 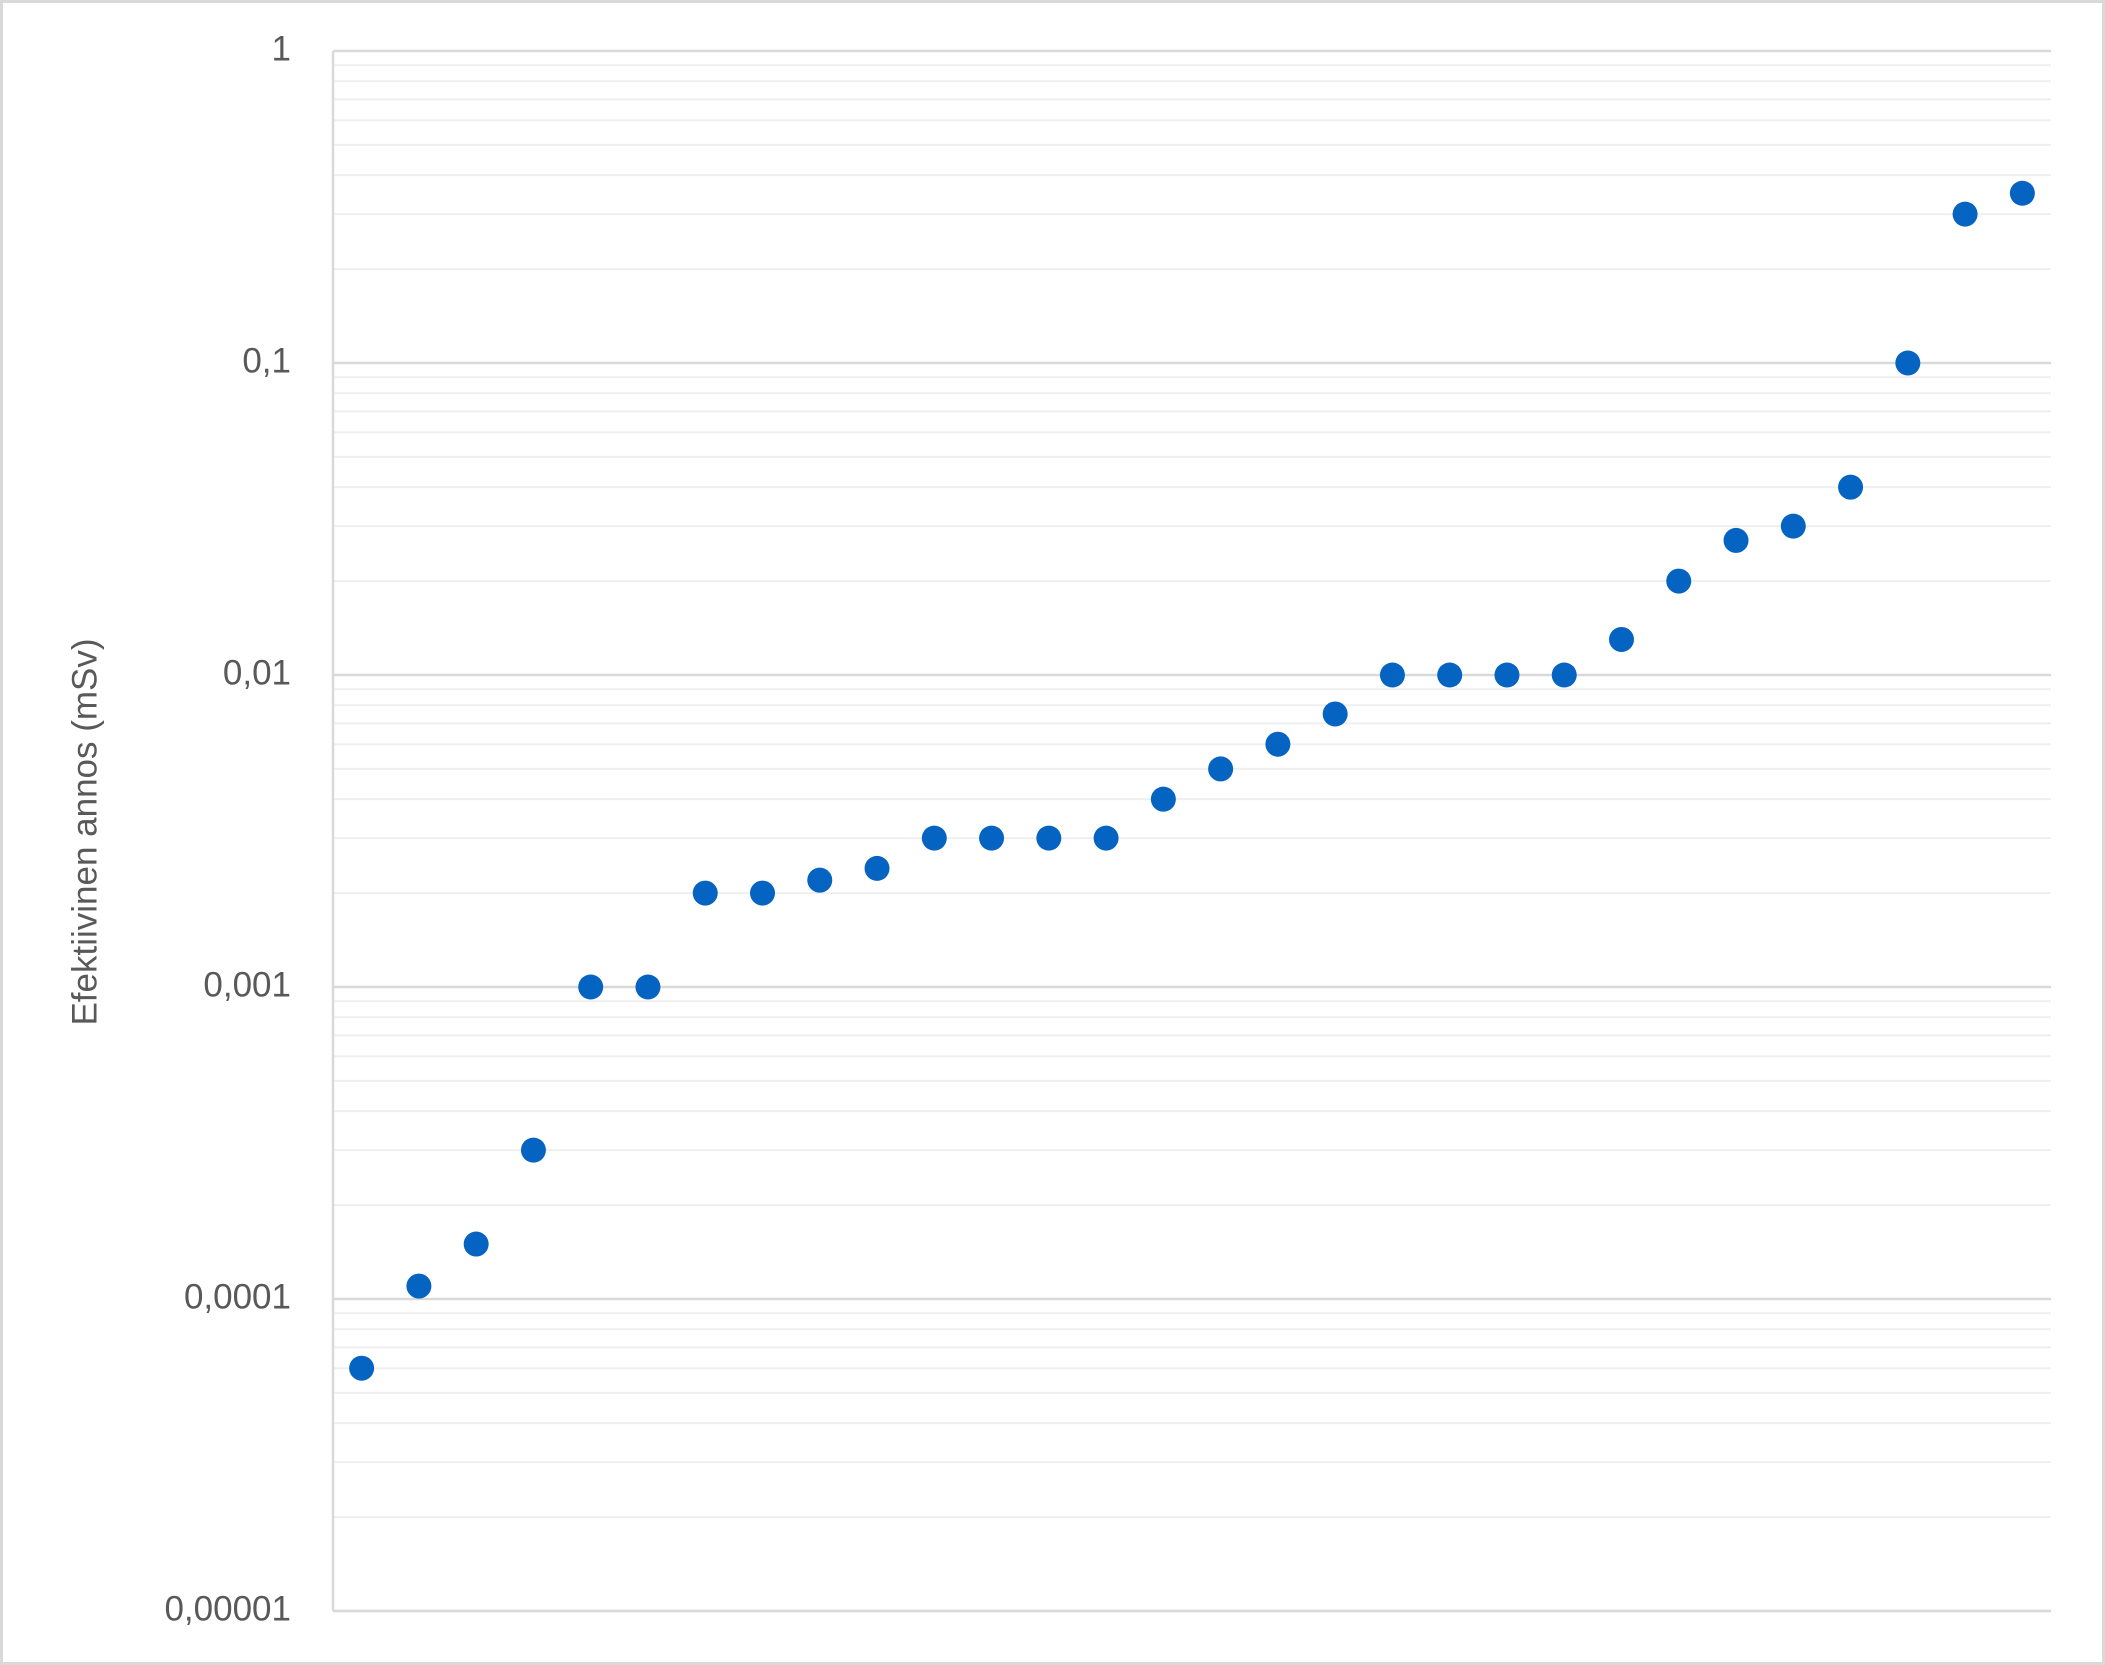 I want to click on y-axis-label: Efektiivinen annos (mSv), so click(x=84, y=831).